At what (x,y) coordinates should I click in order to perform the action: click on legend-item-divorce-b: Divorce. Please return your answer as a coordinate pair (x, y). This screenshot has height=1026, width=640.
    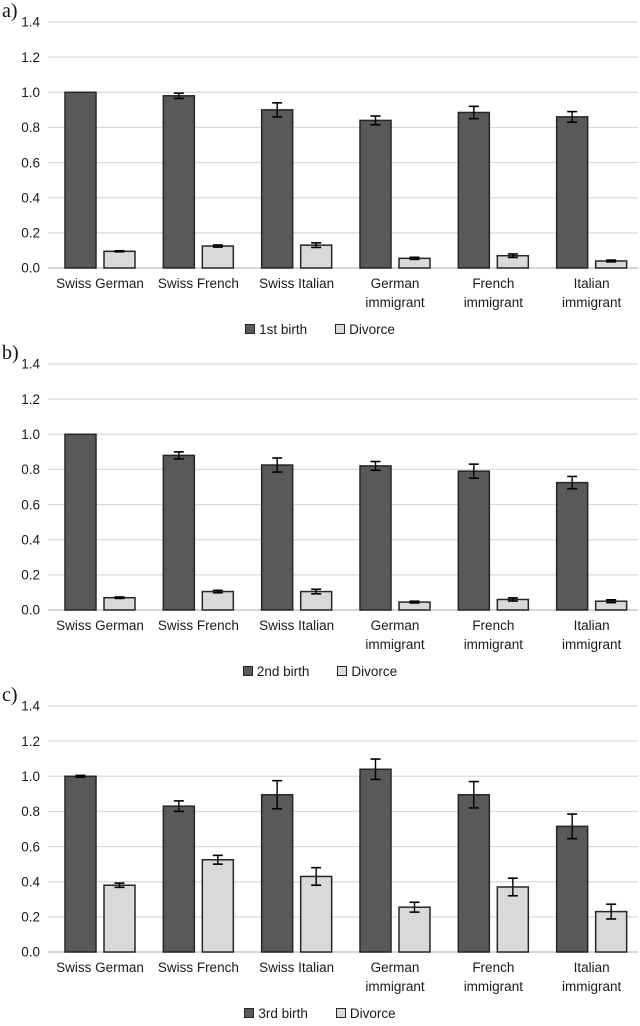
    Looking at the image, I should click on (367, 671).